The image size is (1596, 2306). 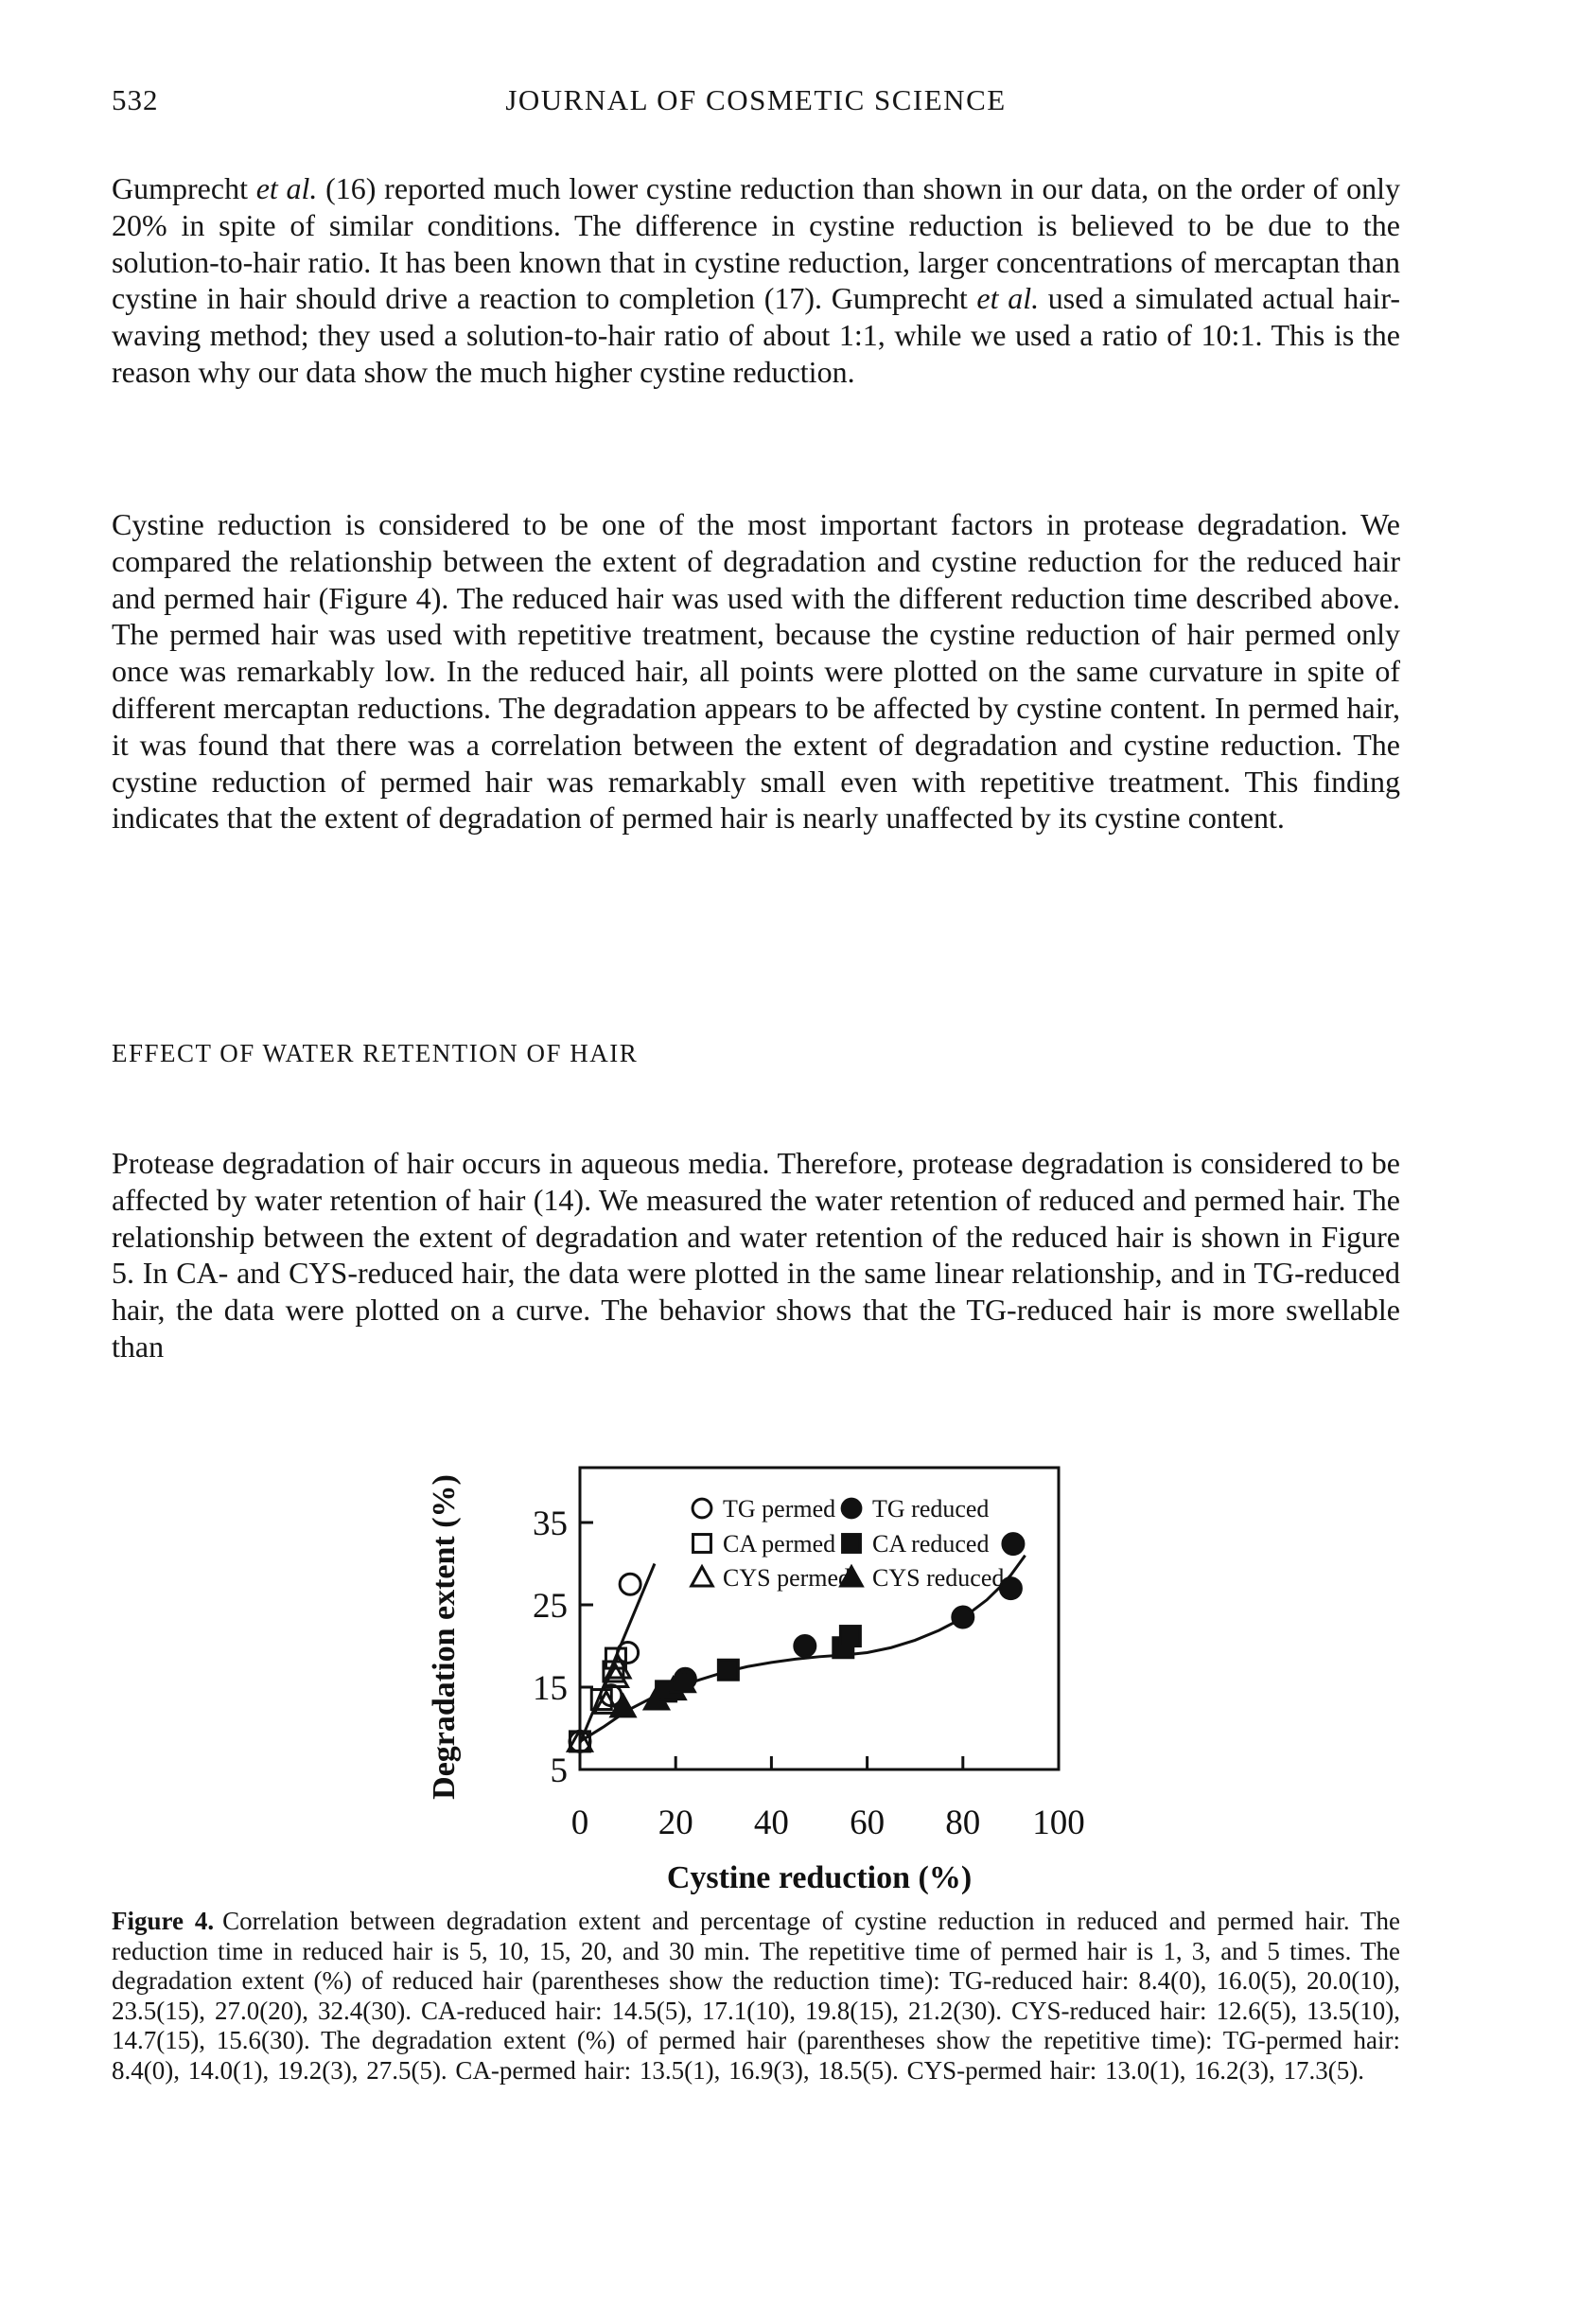 What do you see at coordinates (962, 1823) in the screenshot?
I see `x-tick-label: 80` at bounding box center [962, 1823].